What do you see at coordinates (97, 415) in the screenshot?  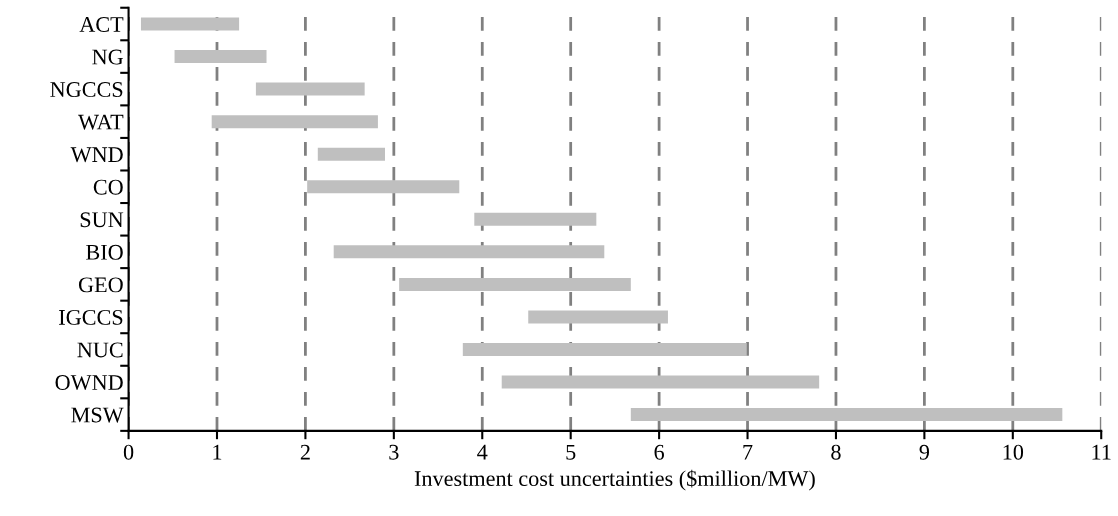 I see `y-tick-label: MSW` at bounding box center [97, 415].